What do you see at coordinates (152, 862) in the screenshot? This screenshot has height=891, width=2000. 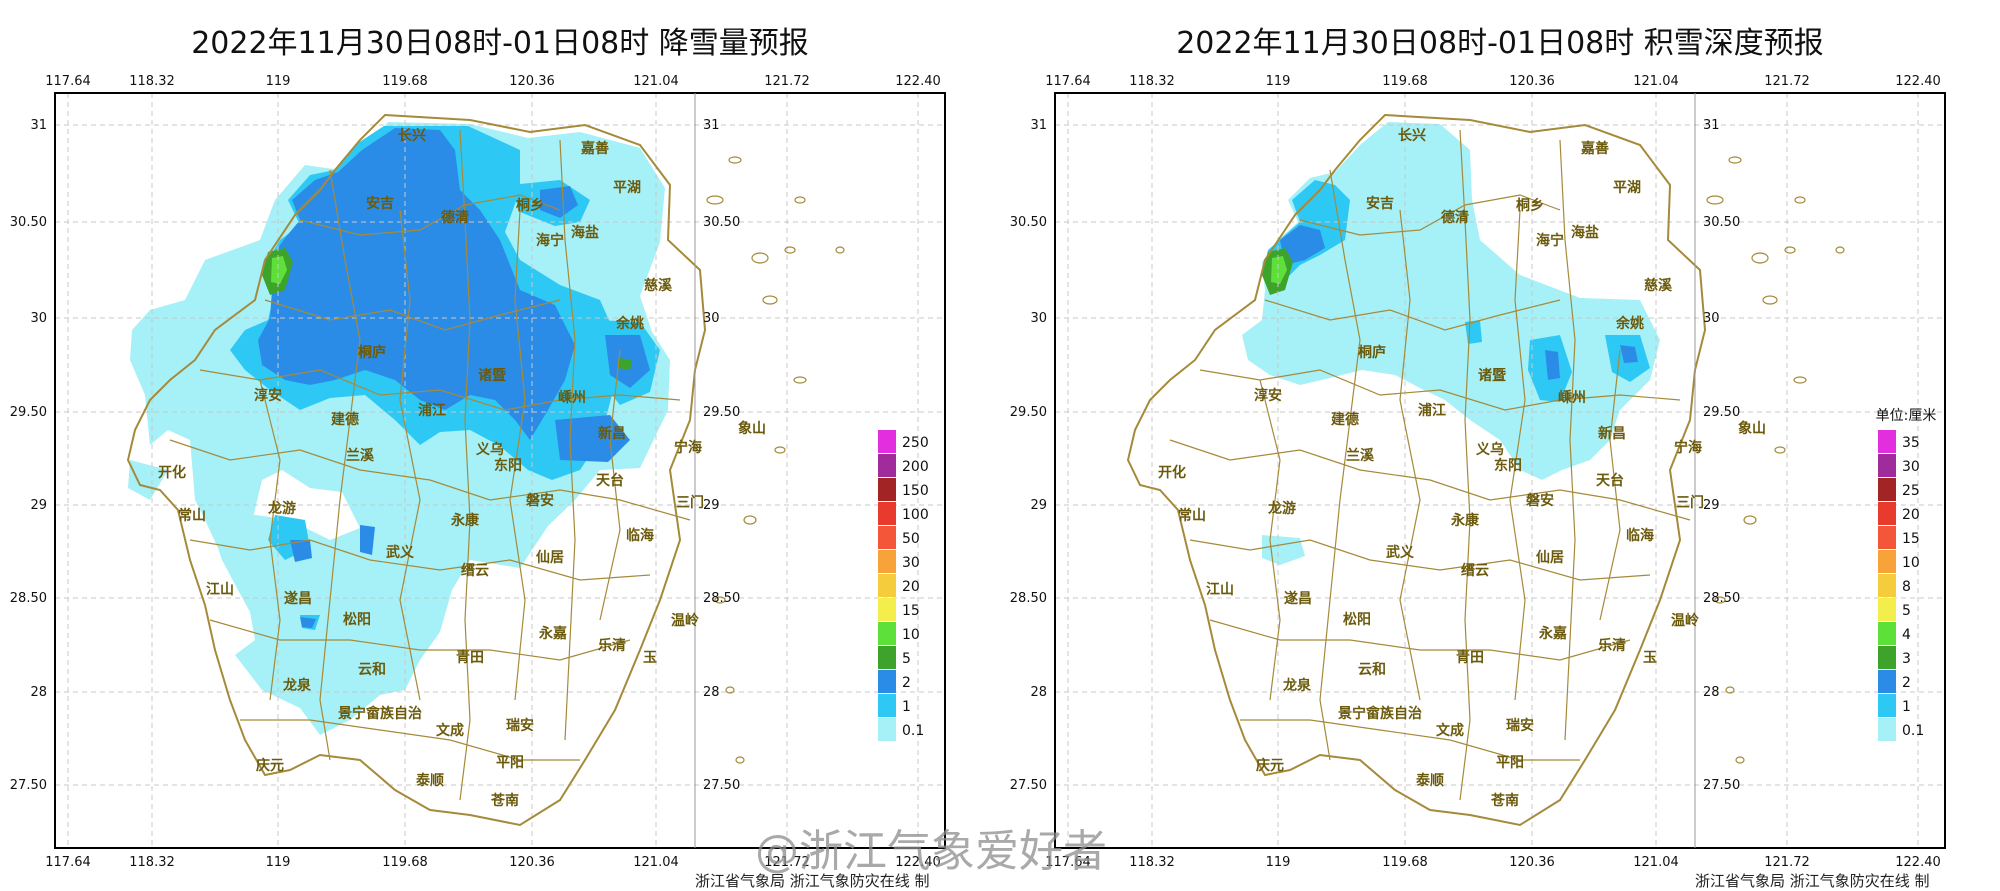 I see `lon-tick-bottom: 118.32` at bounding box center [152, 862].